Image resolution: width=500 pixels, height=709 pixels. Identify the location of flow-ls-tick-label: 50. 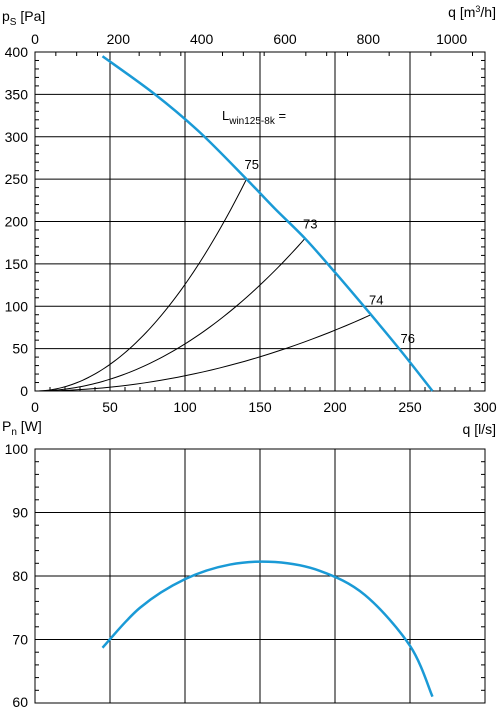
(110, 407).